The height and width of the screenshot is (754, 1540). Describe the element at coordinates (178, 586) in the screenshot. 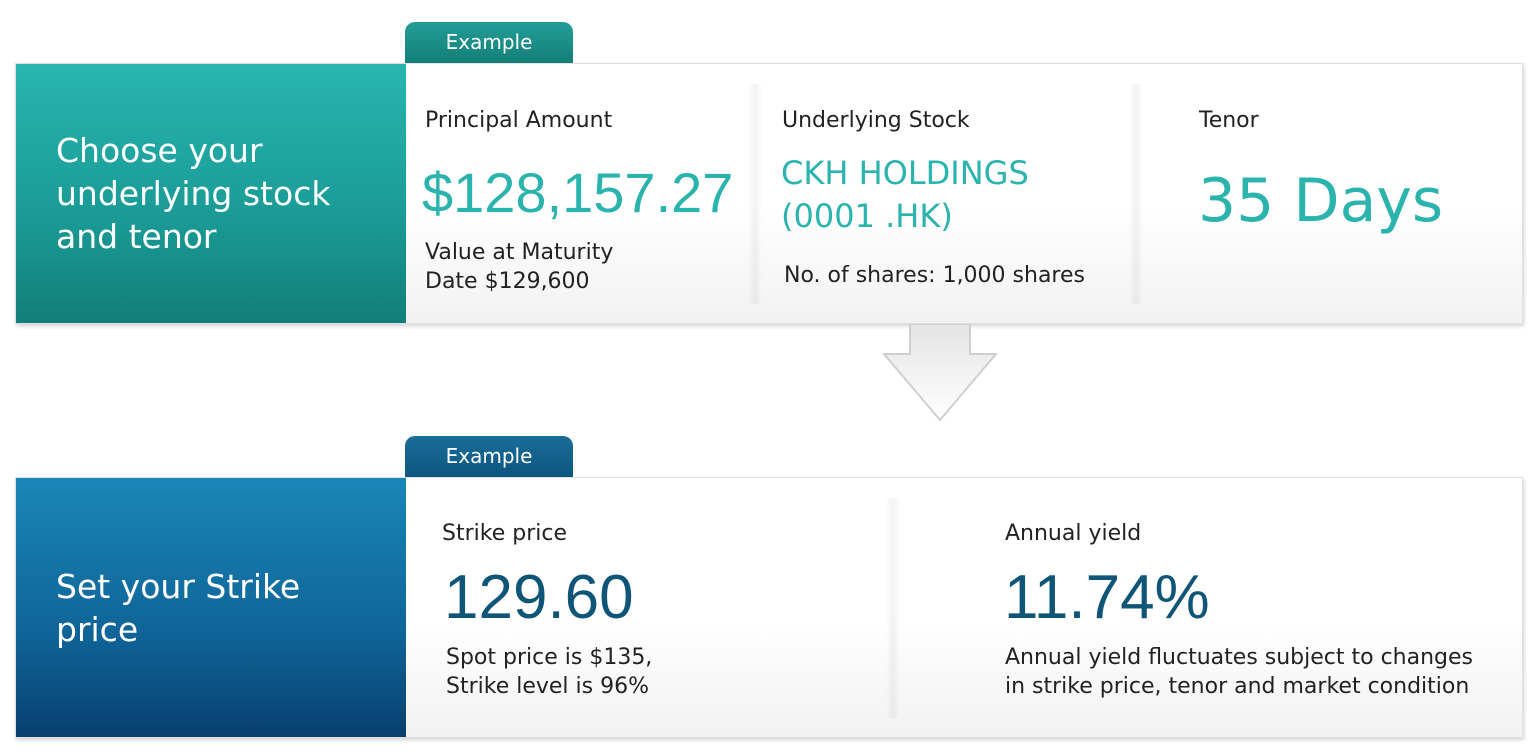

I see `step2-heading-line: Set your Strike` at that location.